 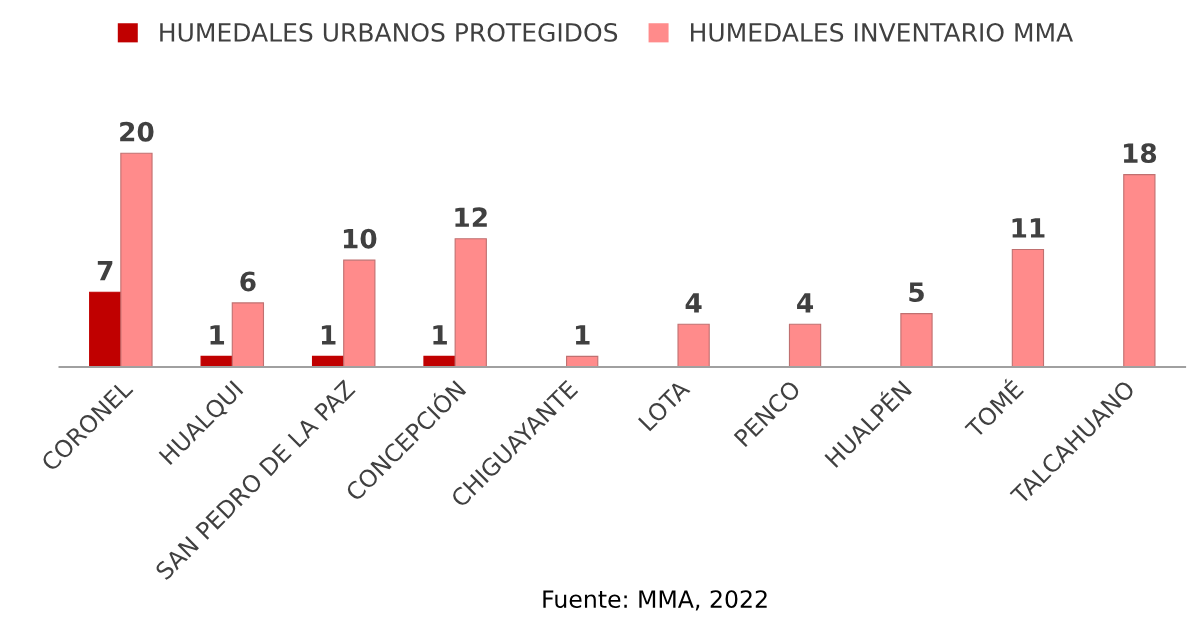 I want to click on data-label: 6, so click(x=248, y=281).